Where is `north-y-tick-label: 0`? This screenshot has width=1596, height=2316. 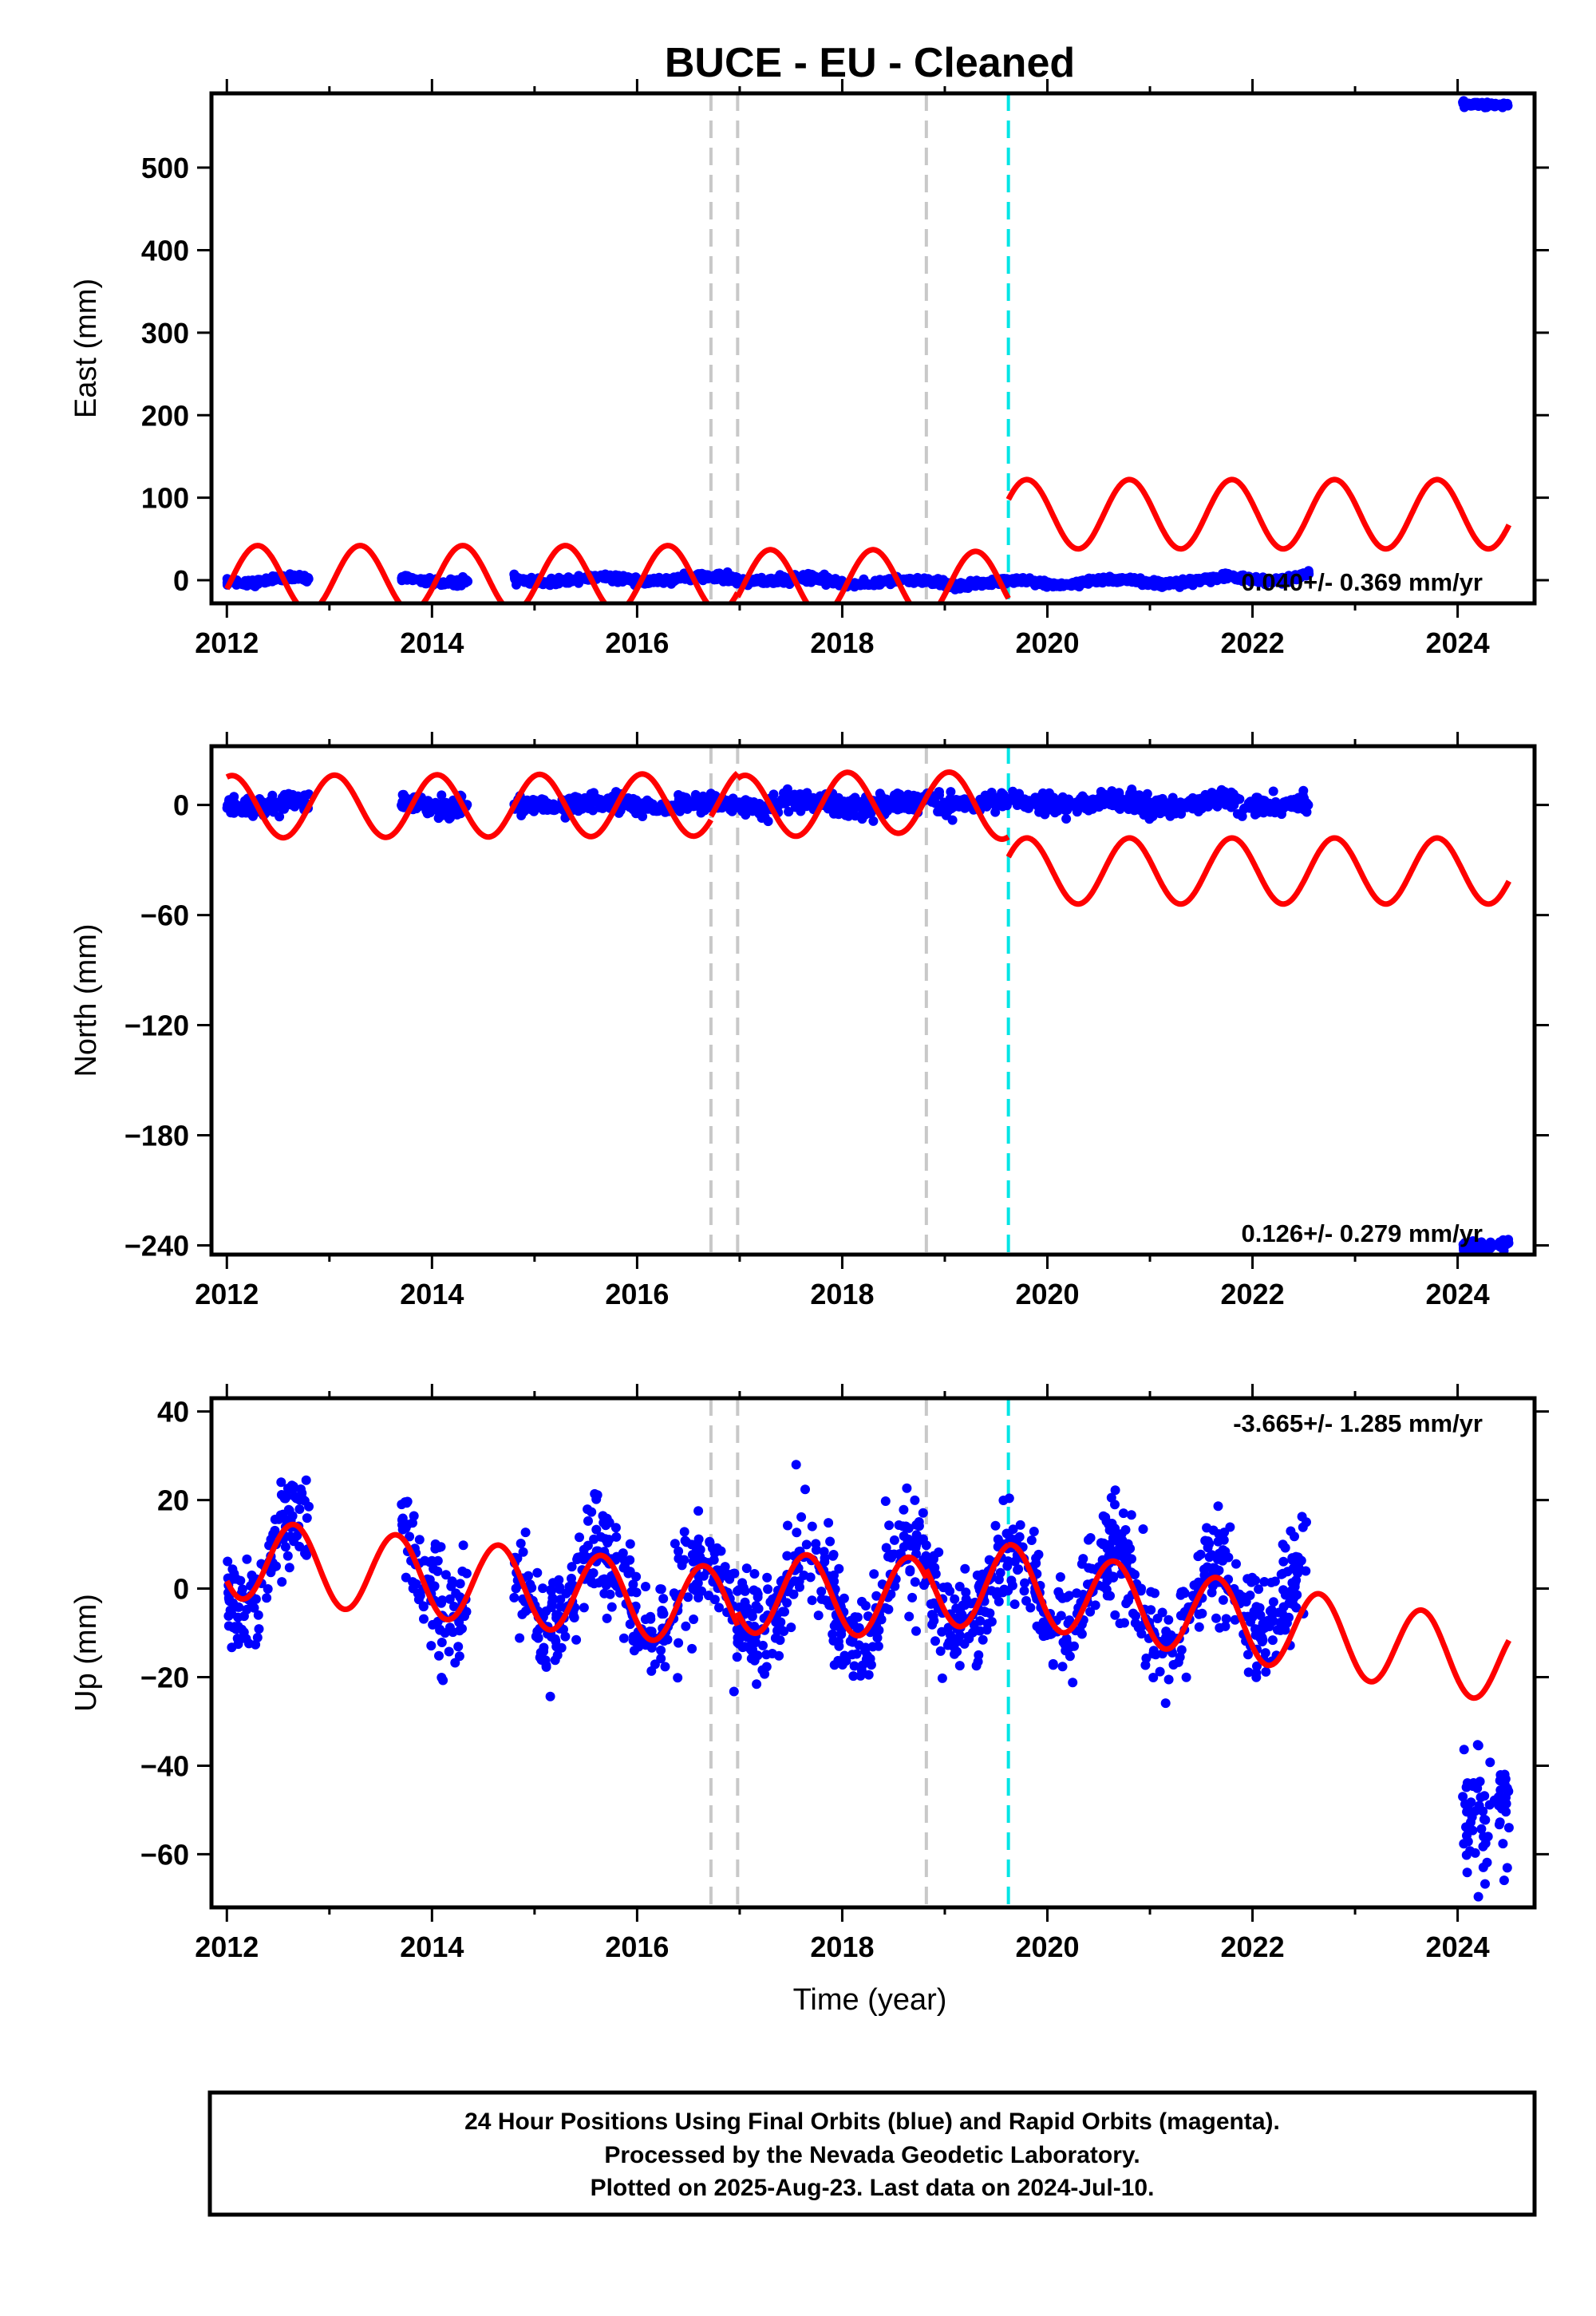
north-y-tick-label: 0 is located at coordinates (181, 805).